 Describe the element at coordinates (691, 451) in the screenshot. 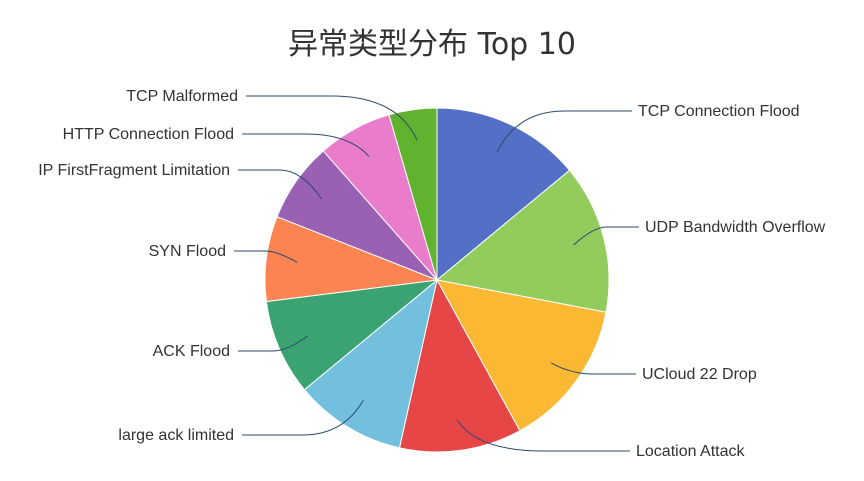

I see `slice-label-4: Location Attack` at that location.